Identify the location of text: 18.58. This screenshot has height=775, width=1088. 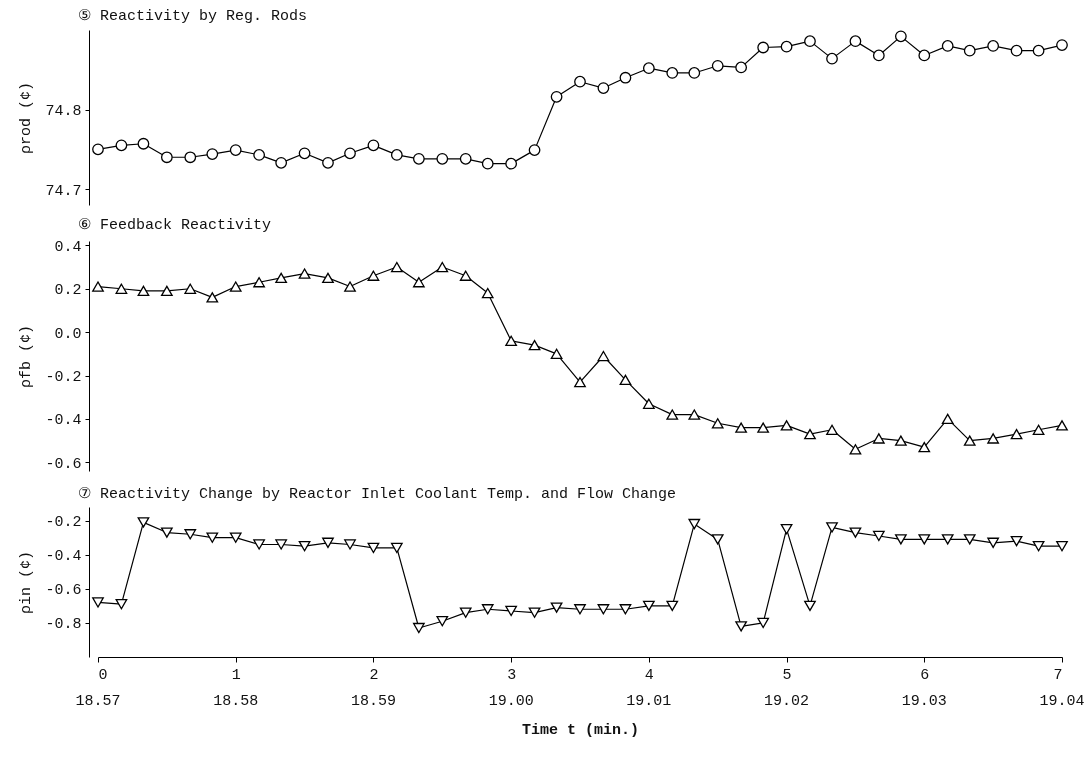
(236, 701).